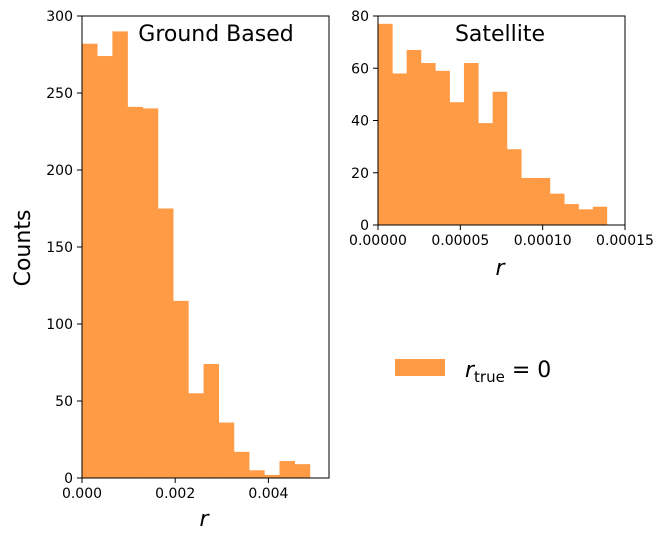  Describe the element at coordinates (360, 69) in the screenshot. I see `y-tick-label: 60` at that location.